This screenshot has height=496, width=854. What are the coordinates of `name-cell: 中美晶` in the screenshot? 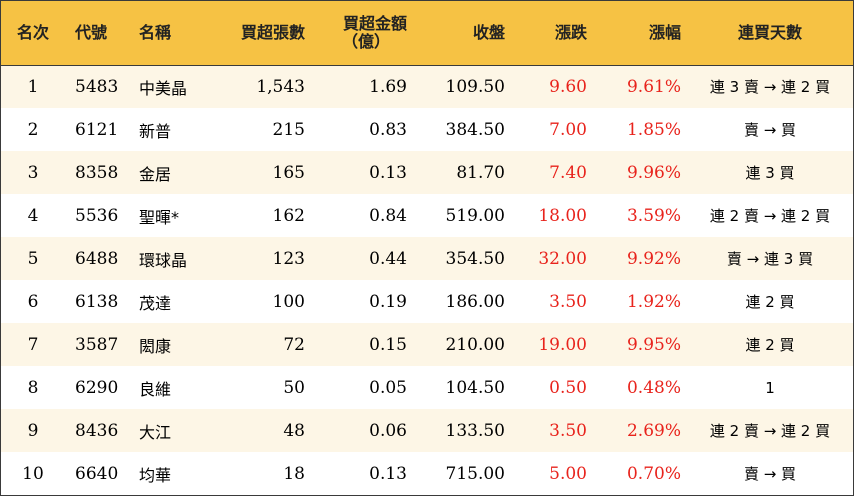 It's located at (163, 88).